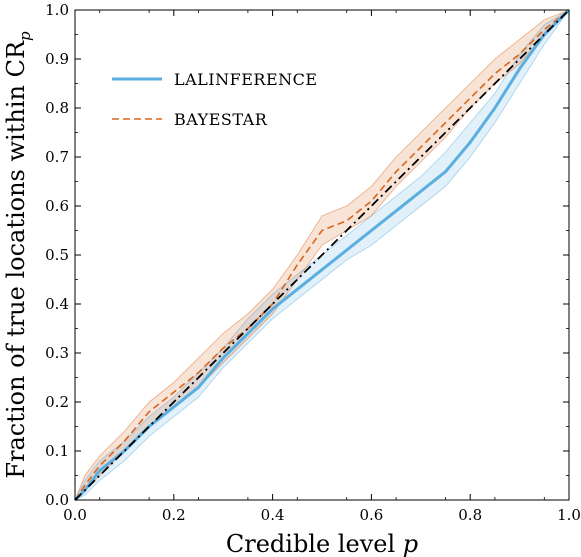  I want to click on x-tick-label: 0.6, so click(371, 515).